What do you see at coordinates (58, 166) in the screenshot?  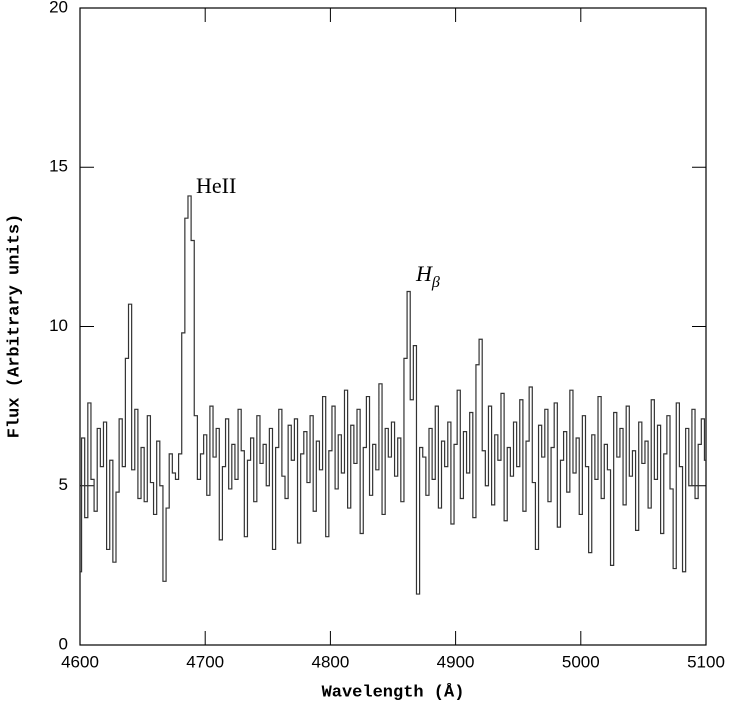 I see `y-tick-label: 15` at bounding box center [58, 166].